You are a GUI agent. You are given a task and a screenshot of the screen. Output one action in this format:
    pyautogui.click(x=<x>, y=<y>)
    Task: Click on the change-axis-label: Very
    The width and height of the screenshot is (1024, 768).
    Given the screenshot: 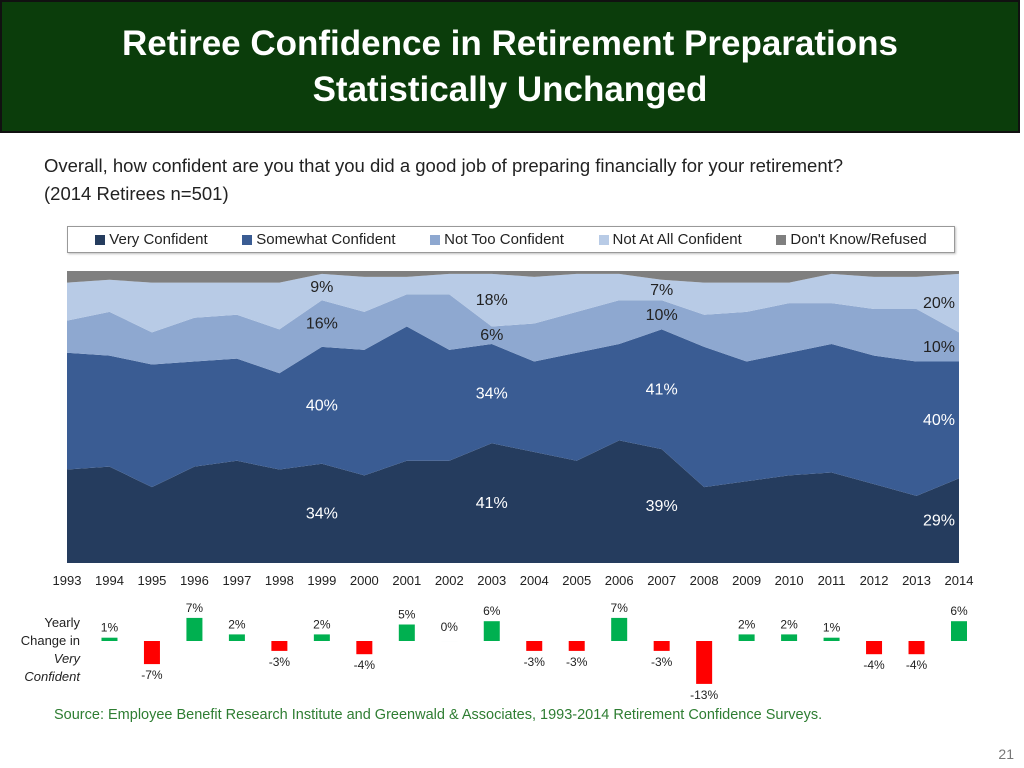 What is the action you would take?
    pyautogui.click(x=68, y=658)
    